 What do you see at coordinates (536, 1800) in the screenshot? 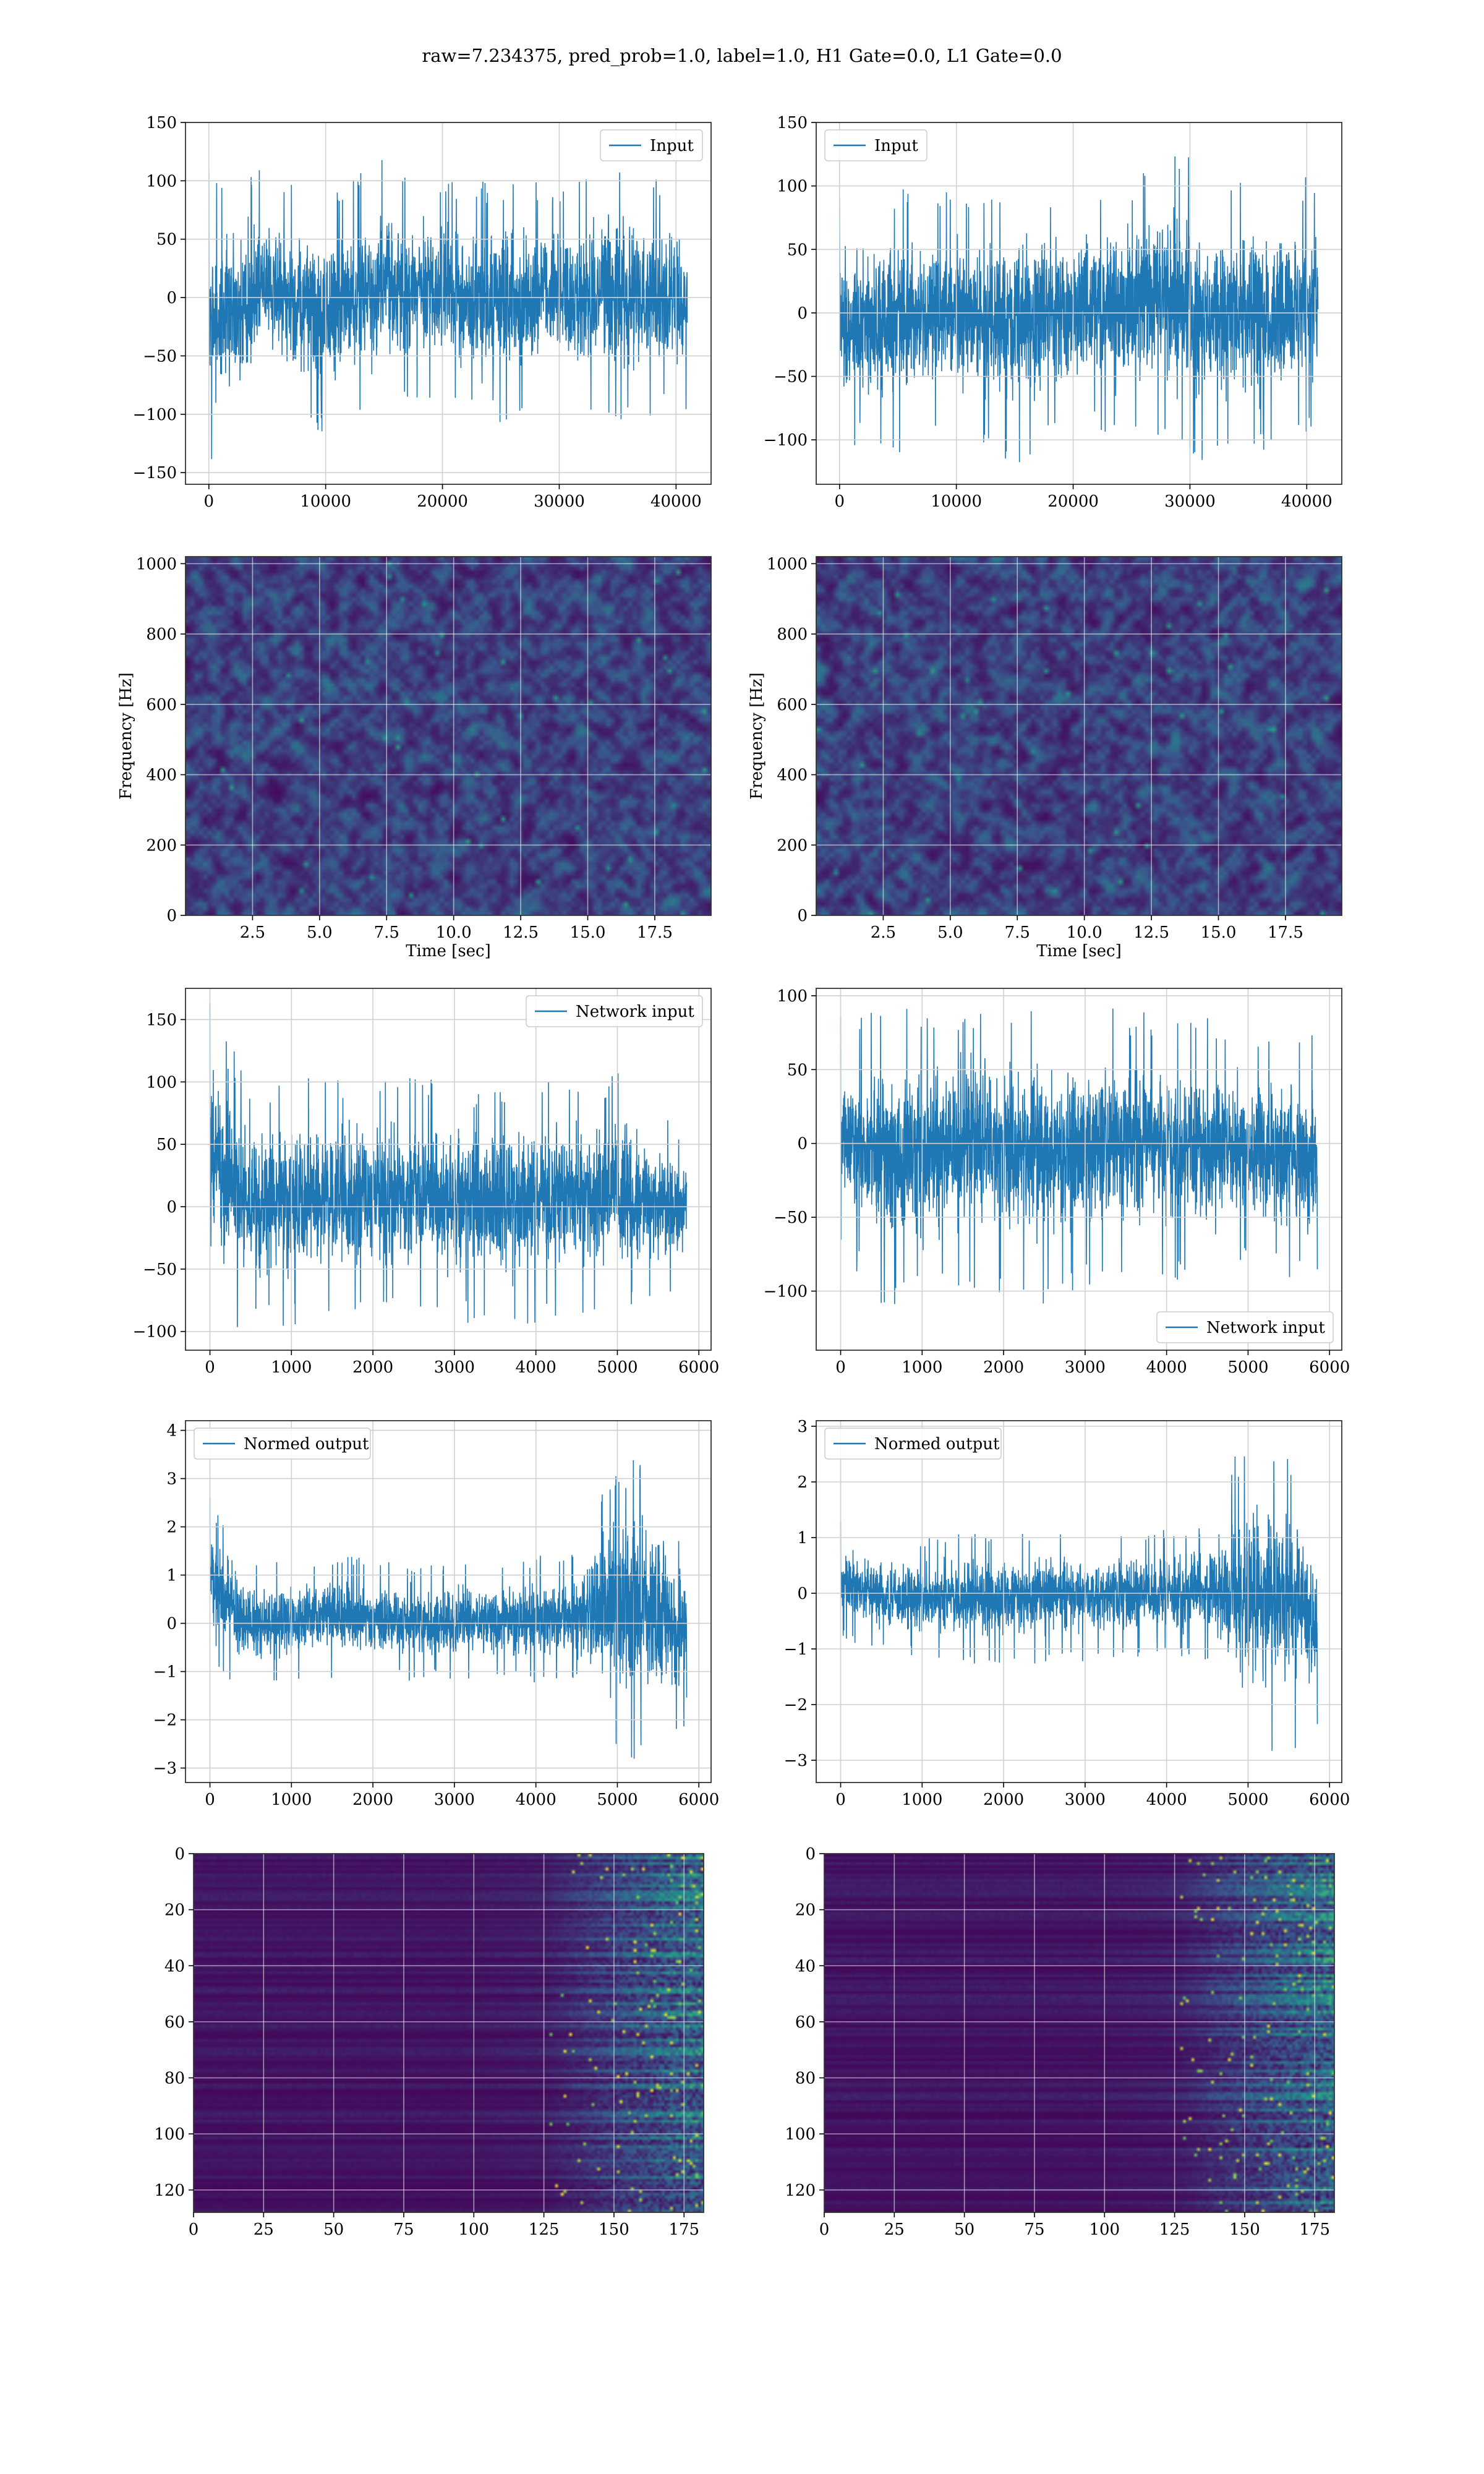
I see `x-tick-label-norm-h1: 4000` at bounding box center [536, 1800].